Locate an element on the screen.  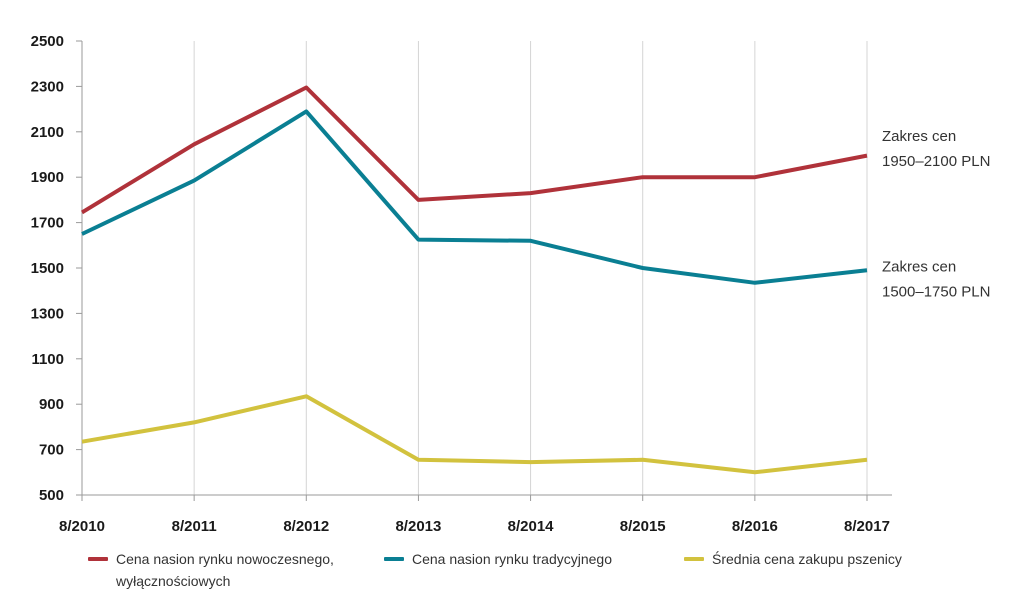
y-tick-label: 2500 is located at coordinates (47, 41).